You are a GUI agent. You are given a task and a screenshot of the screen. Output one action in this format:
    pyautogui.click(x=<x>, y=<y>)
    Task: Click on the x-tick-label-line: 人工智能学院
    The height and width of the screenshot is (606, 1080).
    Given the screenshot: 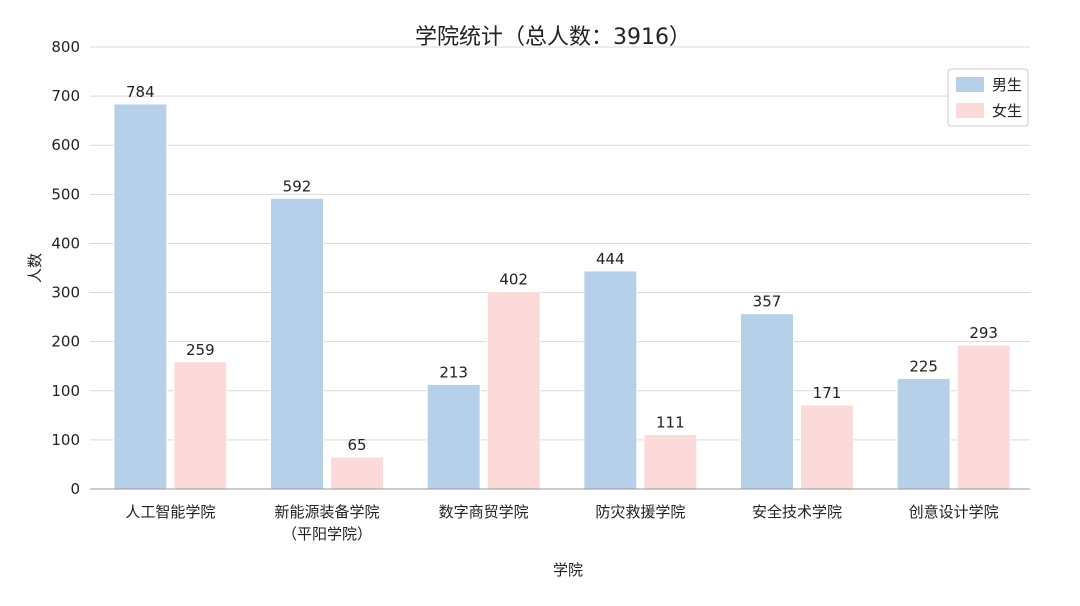 What is the action you would take?
    pyautogui.click(x=170, y=512)
    